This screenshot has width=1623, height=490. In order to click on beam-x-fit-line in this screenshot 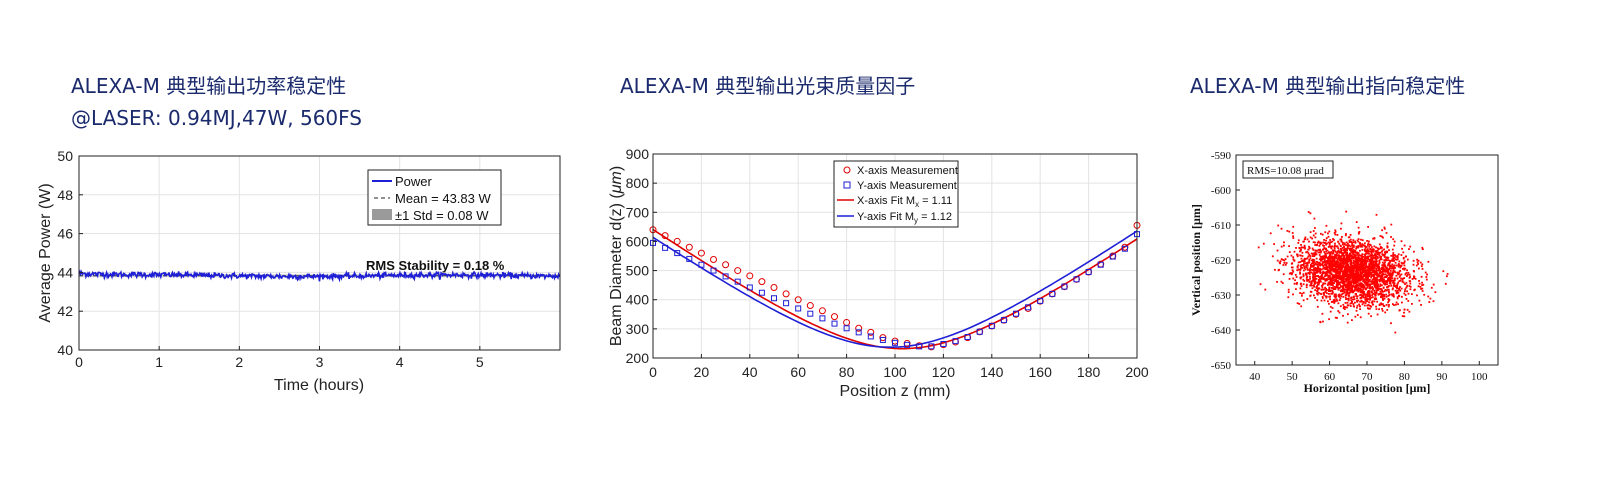, I will do `click(895, 289)`.